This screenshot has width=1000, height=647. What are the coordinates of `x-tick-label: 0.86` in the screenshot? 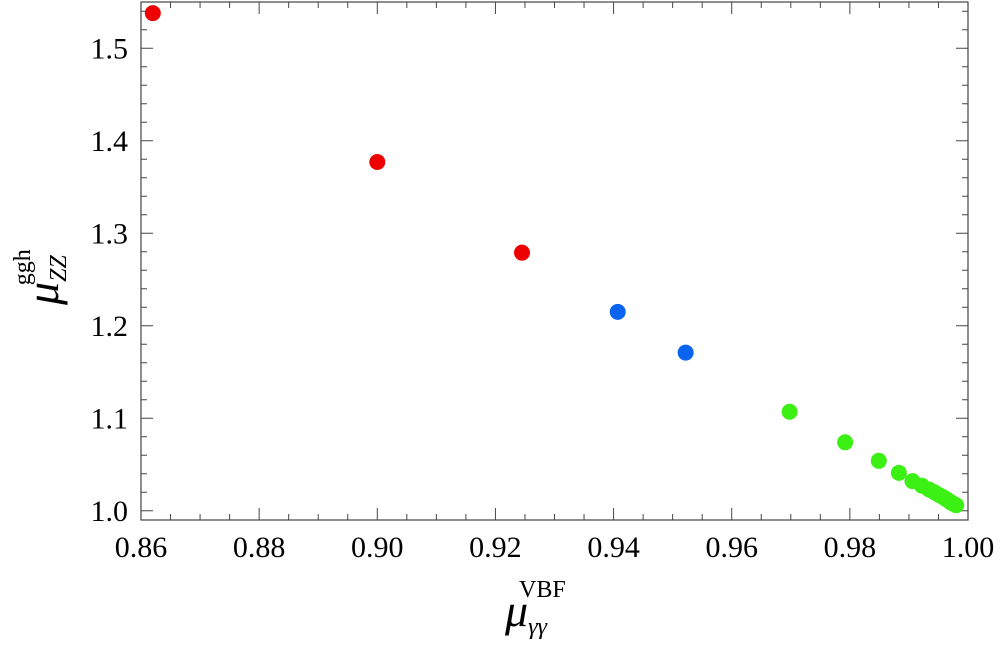 It's located at (141, 547).